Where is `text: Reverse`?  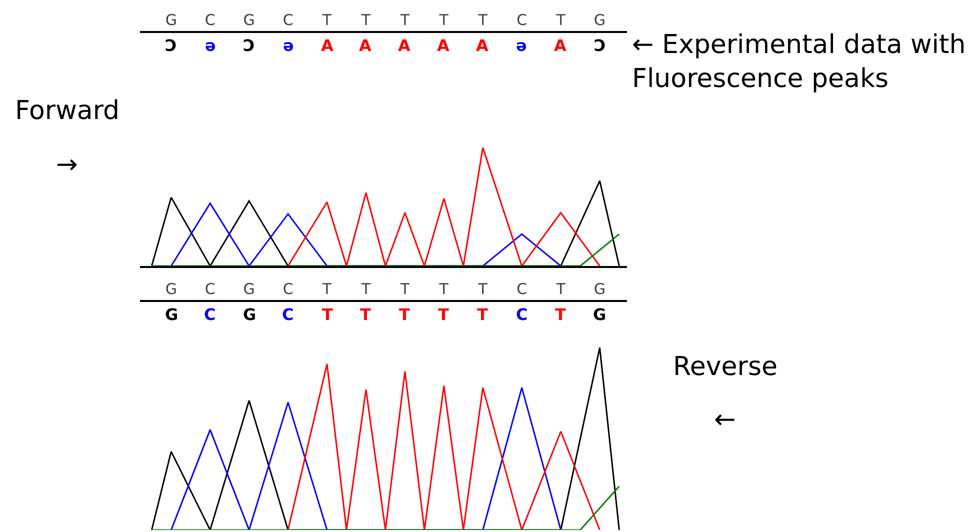
text: Reverse is located at coordinates (725, 367).